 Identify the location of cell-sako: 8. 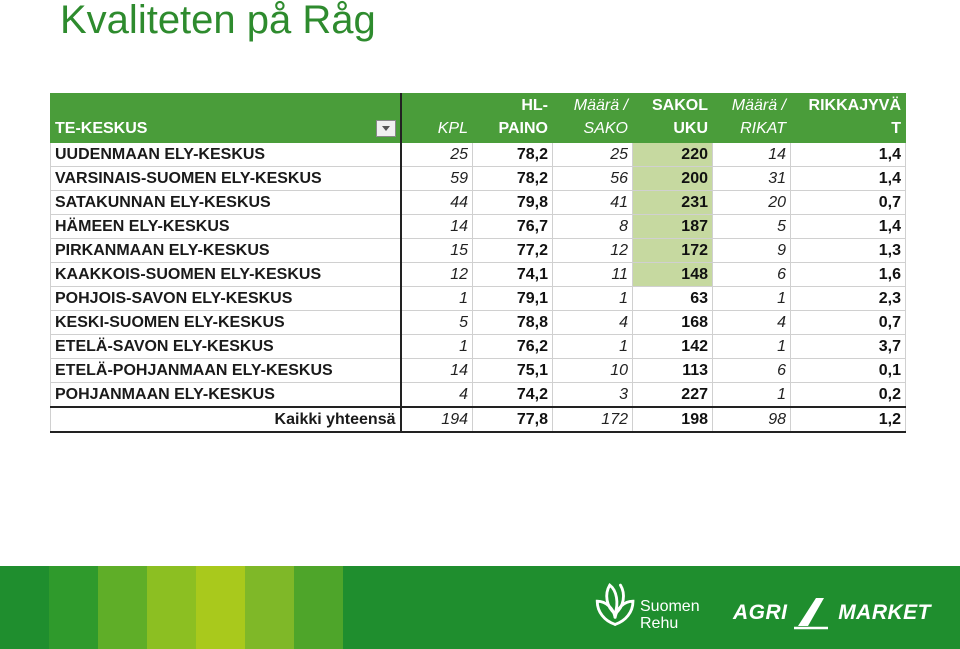
(592, 226).